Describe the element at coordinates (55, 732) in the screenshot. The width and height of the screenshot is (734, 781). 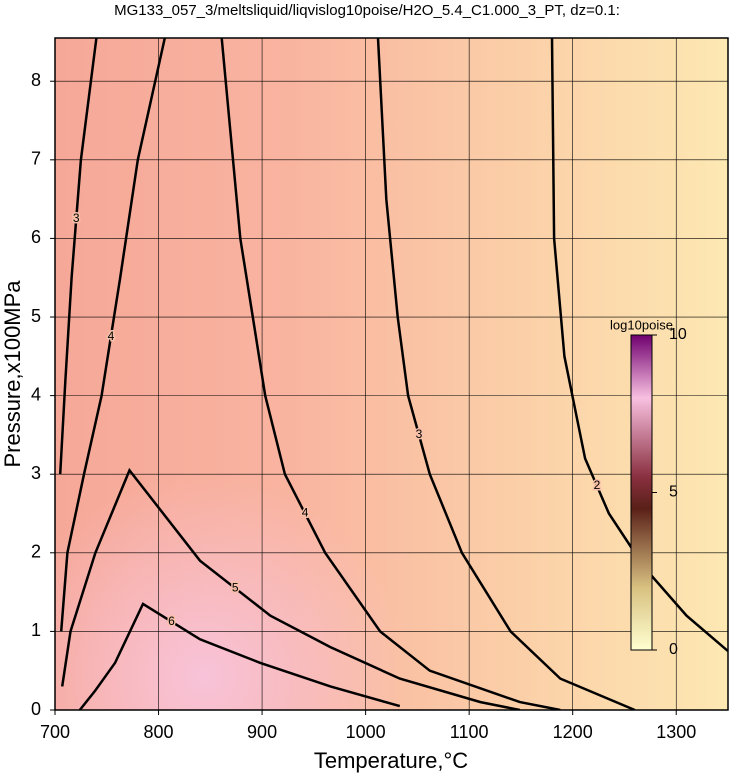
I see `x-tick-label: 700` at that location.